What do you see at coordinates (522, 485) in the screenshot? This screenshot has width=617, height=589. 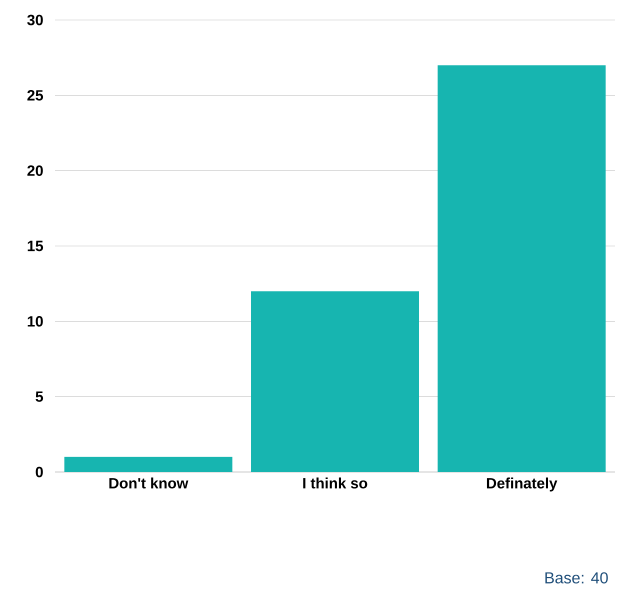 I see `x-tick-label: Definately` at bounding box center [522, 485].